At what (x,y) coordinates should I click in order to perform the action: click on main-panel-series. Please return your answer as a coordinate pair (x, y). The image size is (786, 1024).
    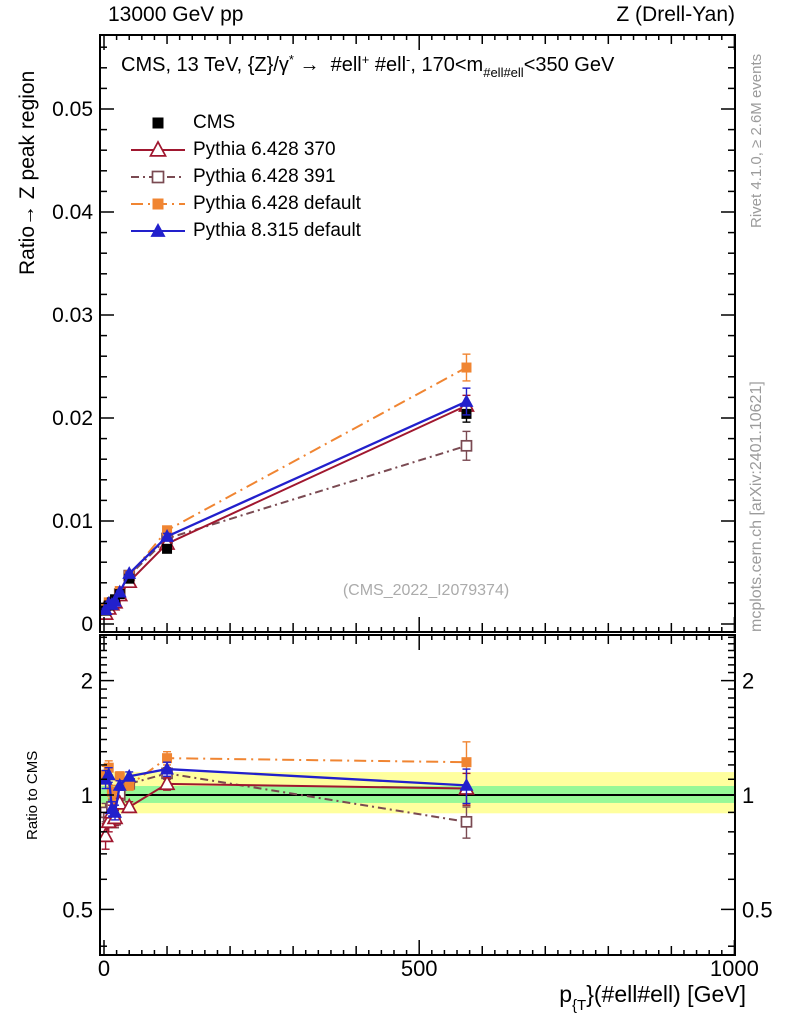
    Looking at the image, I should click on (287, 486).